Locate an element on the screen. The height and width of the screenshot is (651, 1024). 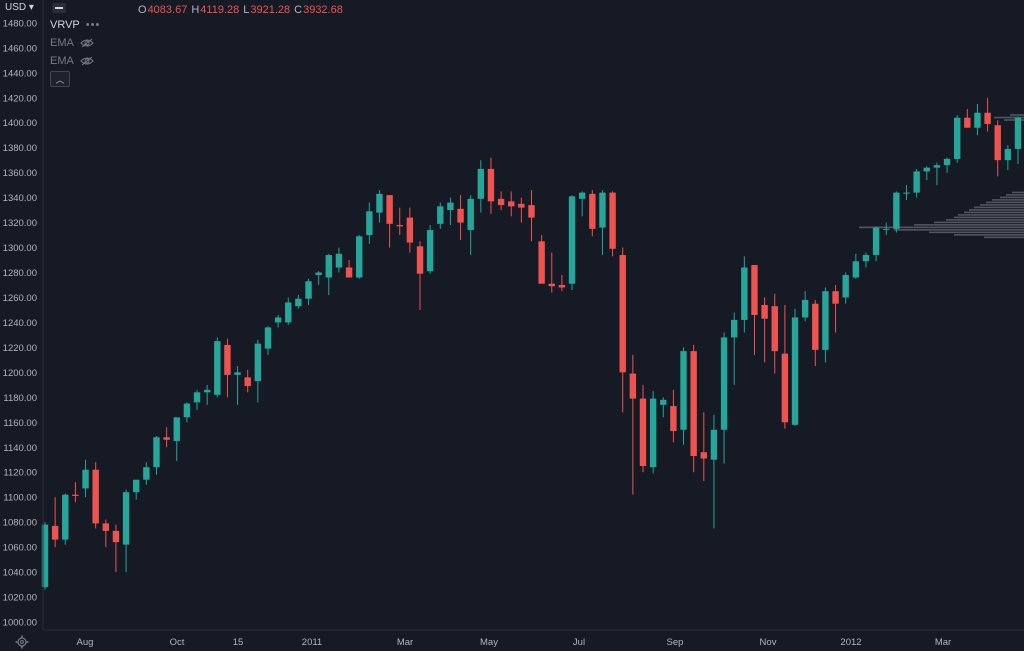
indicator-ema-1: EMA is located at coordinates (72, 43).